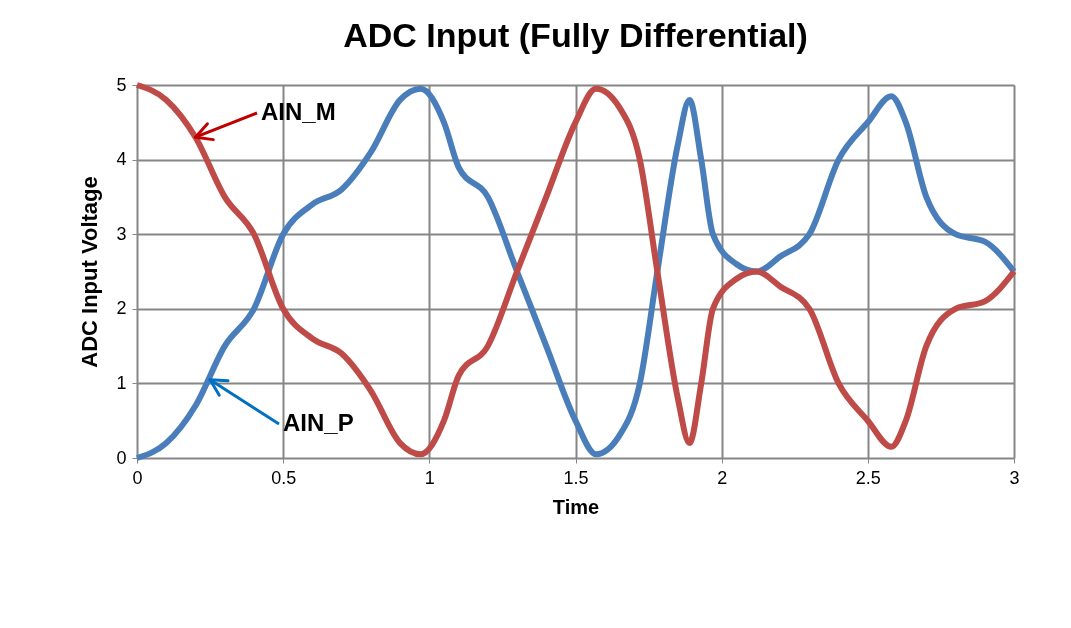 This screenshot has height=628, width=1071. I want to click on y-tick-label: 0, so click(121, 457).